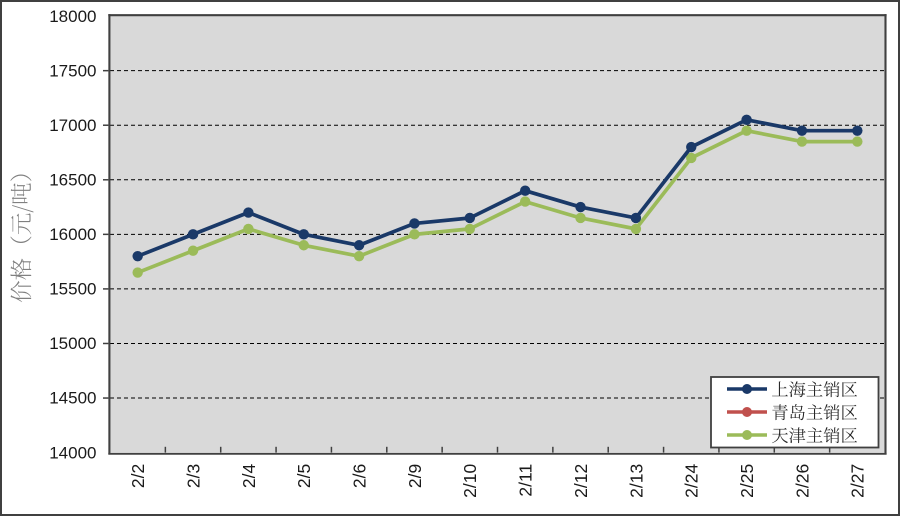 The width and height of the screenshot is (900, 521). What do you see at coordinates (72, 125) in the screenshot?
I see `svg-text: 17000` at bounding box center [72, 125].